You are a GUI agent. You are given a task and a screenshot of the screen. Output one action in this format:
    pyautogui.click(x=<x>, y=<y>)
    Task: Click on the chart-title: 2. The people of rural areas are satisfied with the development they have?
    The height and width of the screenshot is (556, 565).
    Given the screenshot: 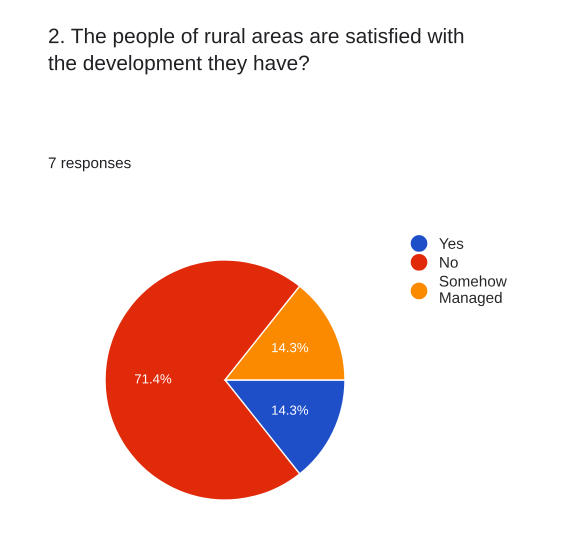 What is the action you would take?
    pyautogui.click(x=256, y=51)
    